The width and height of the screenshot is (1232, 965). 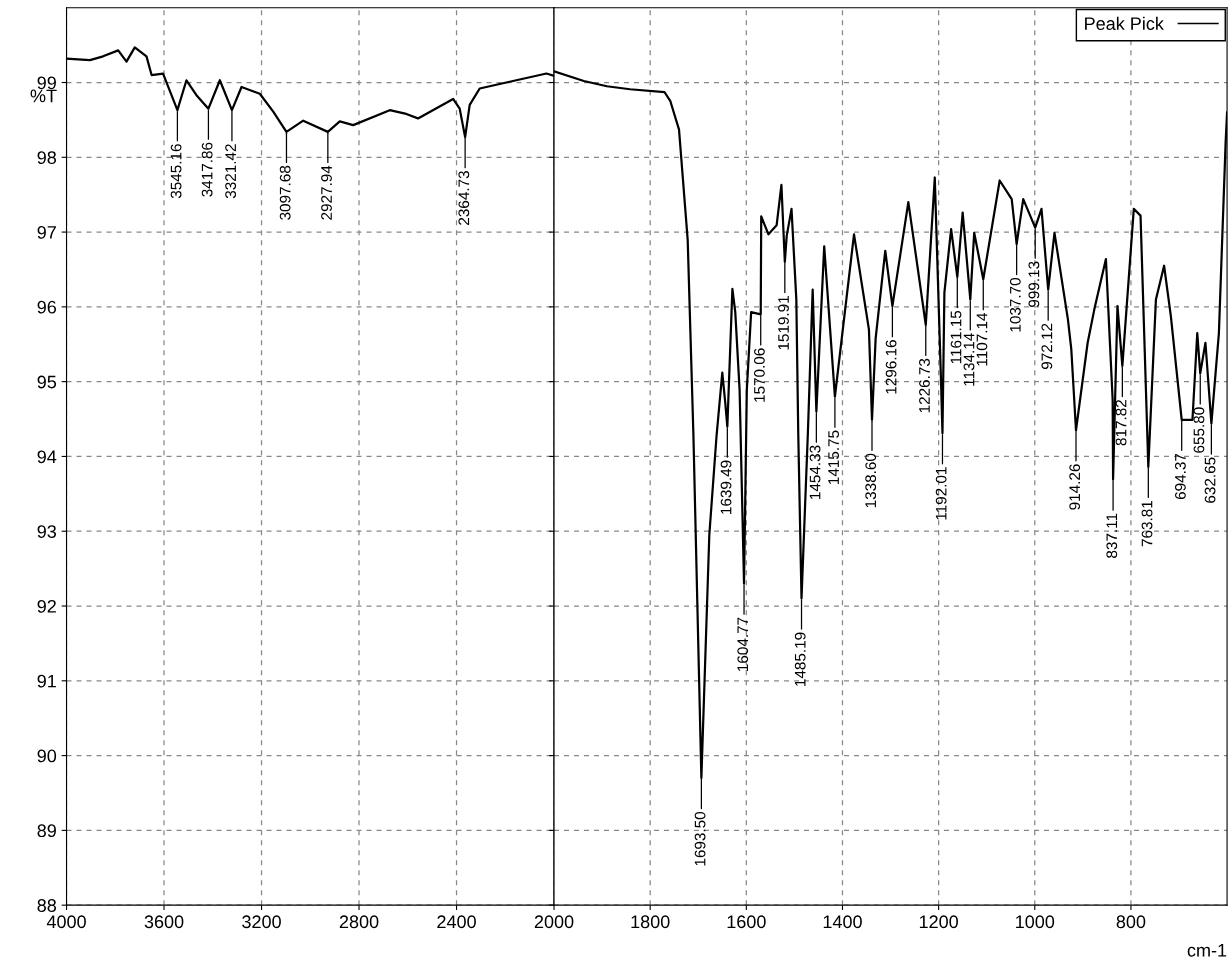 What do you see at coordinates (261, 922) in the screenshot?
I see `x-tick-label: 3200` at bounding box center [261, 922].